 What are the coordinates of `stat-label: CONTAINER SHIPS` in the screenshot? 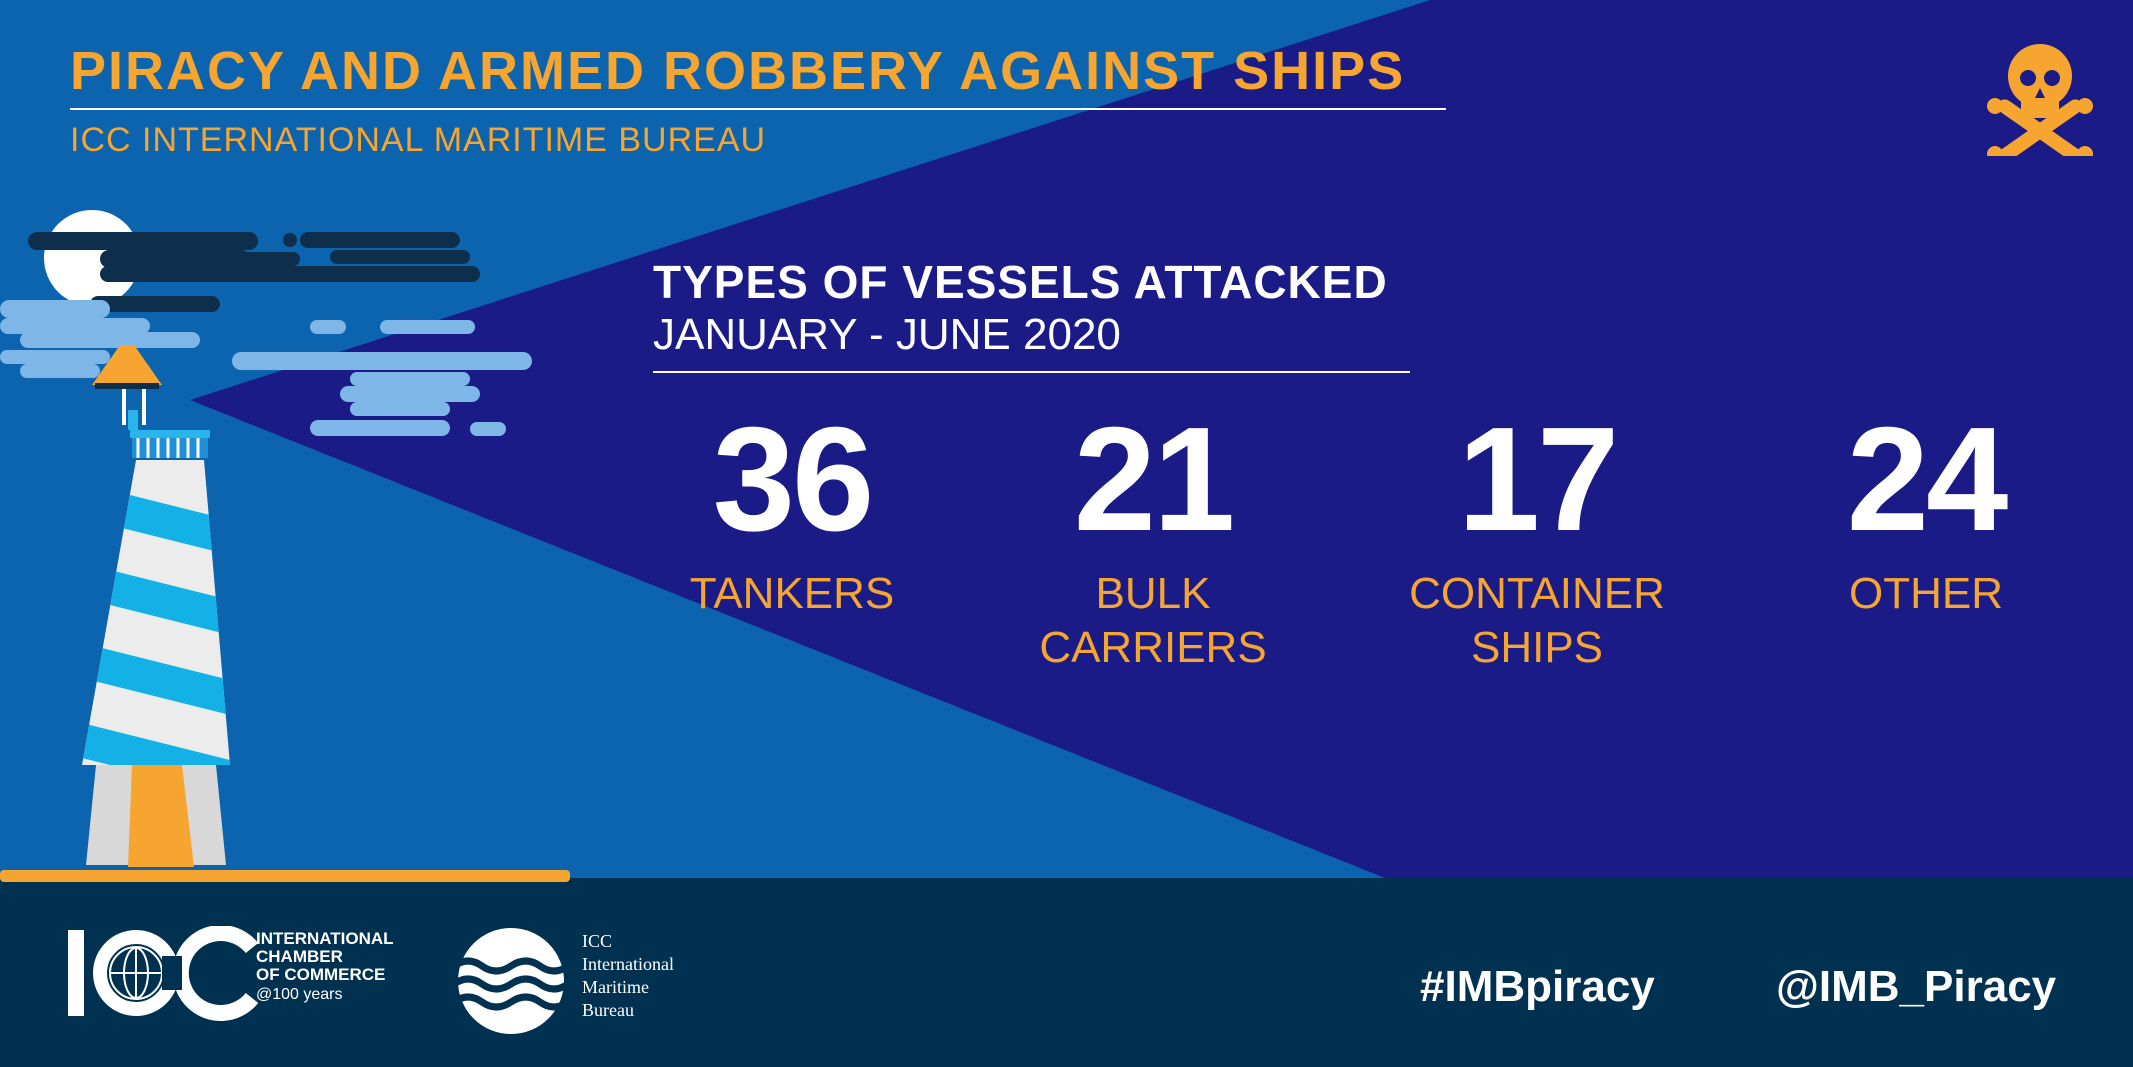 It's located at (1537, 620).